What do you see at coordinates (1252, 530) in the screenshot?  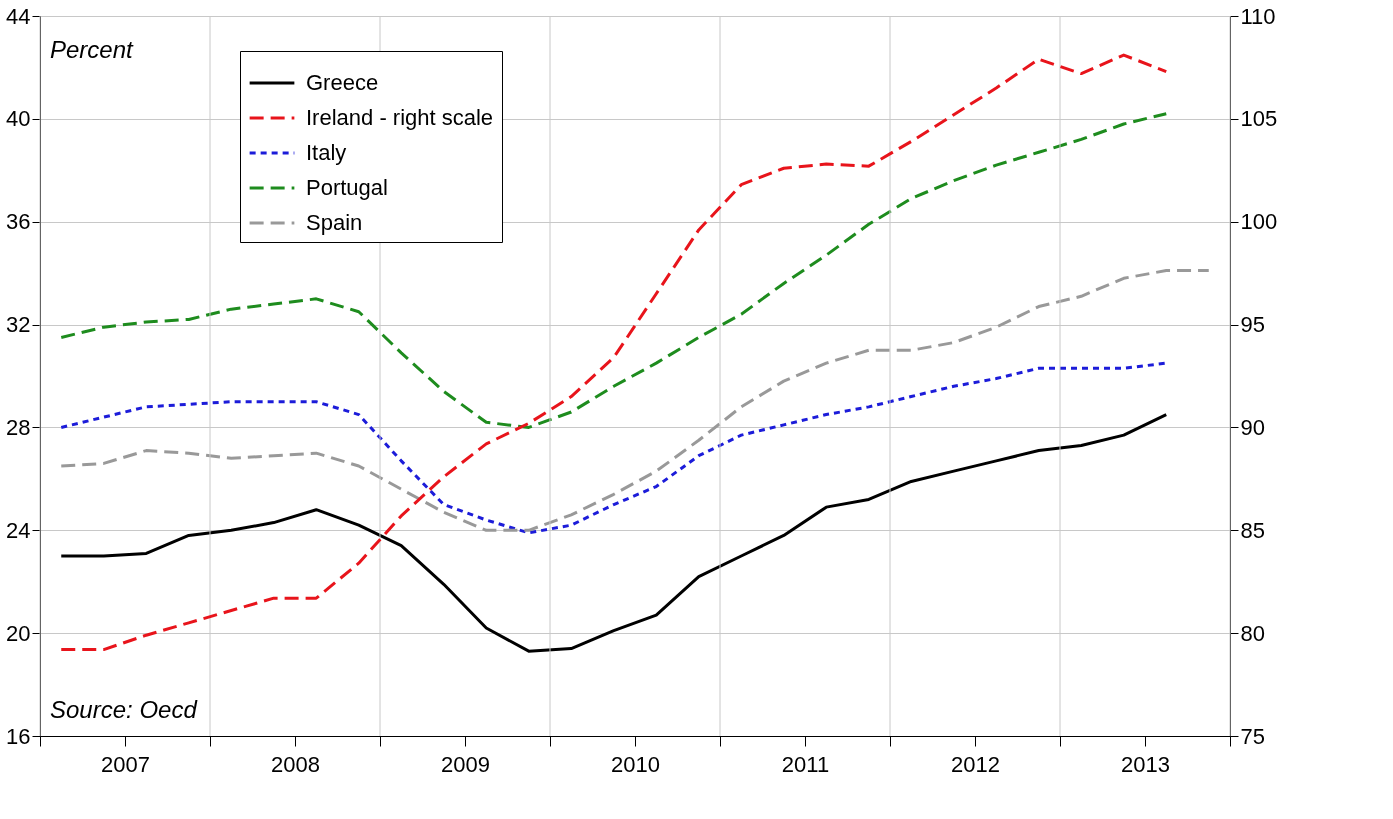 I see `y2-tick-label: 85` at bounding box center [1252, 530].